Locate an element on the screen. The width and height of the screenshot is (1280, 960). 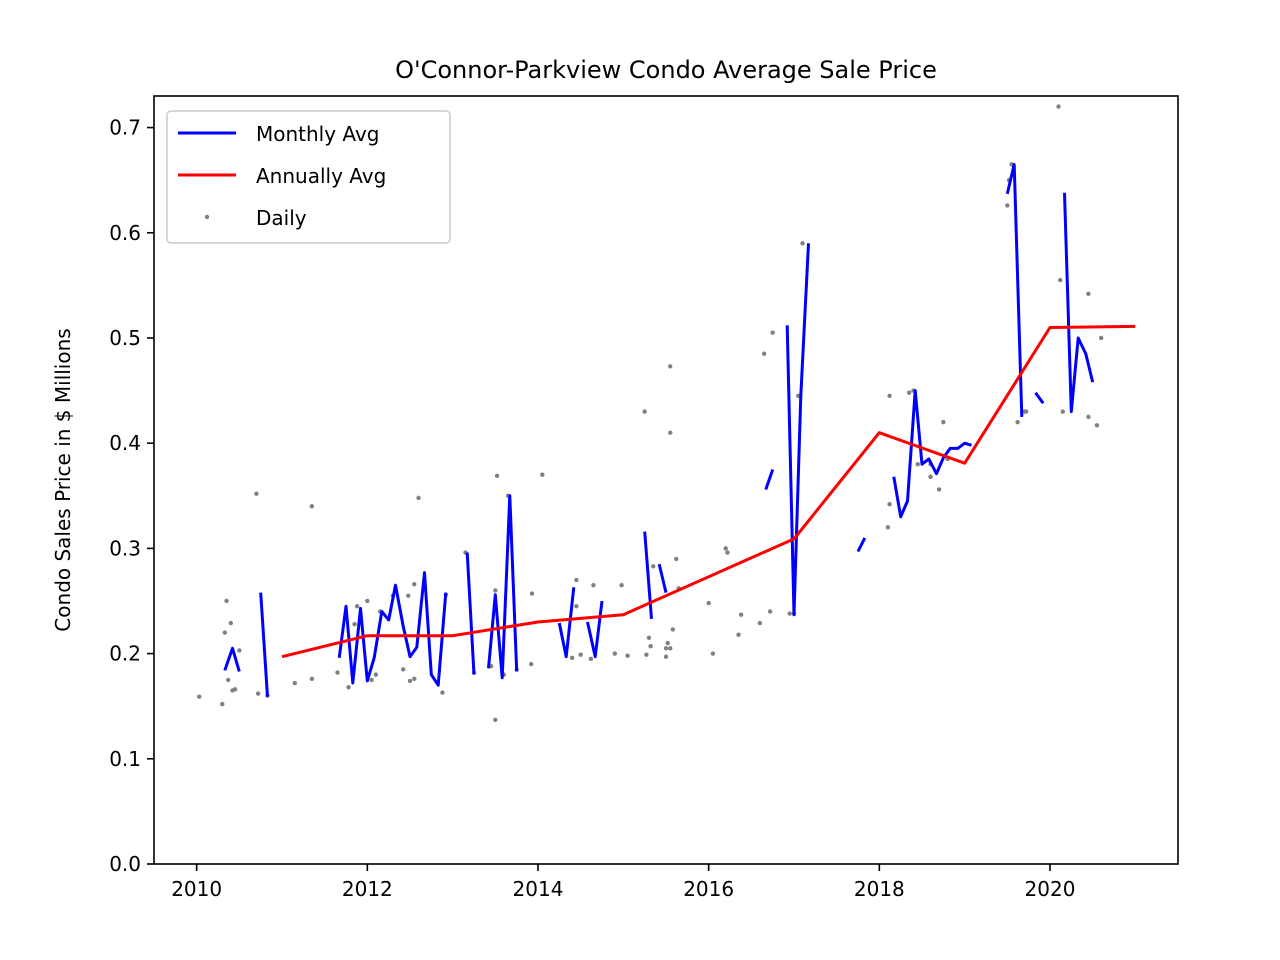
y-axis: 0.0 0.1 0.2 0.3 0.4 0.5 0.6 0.7 is located at coordinates (131, 496).